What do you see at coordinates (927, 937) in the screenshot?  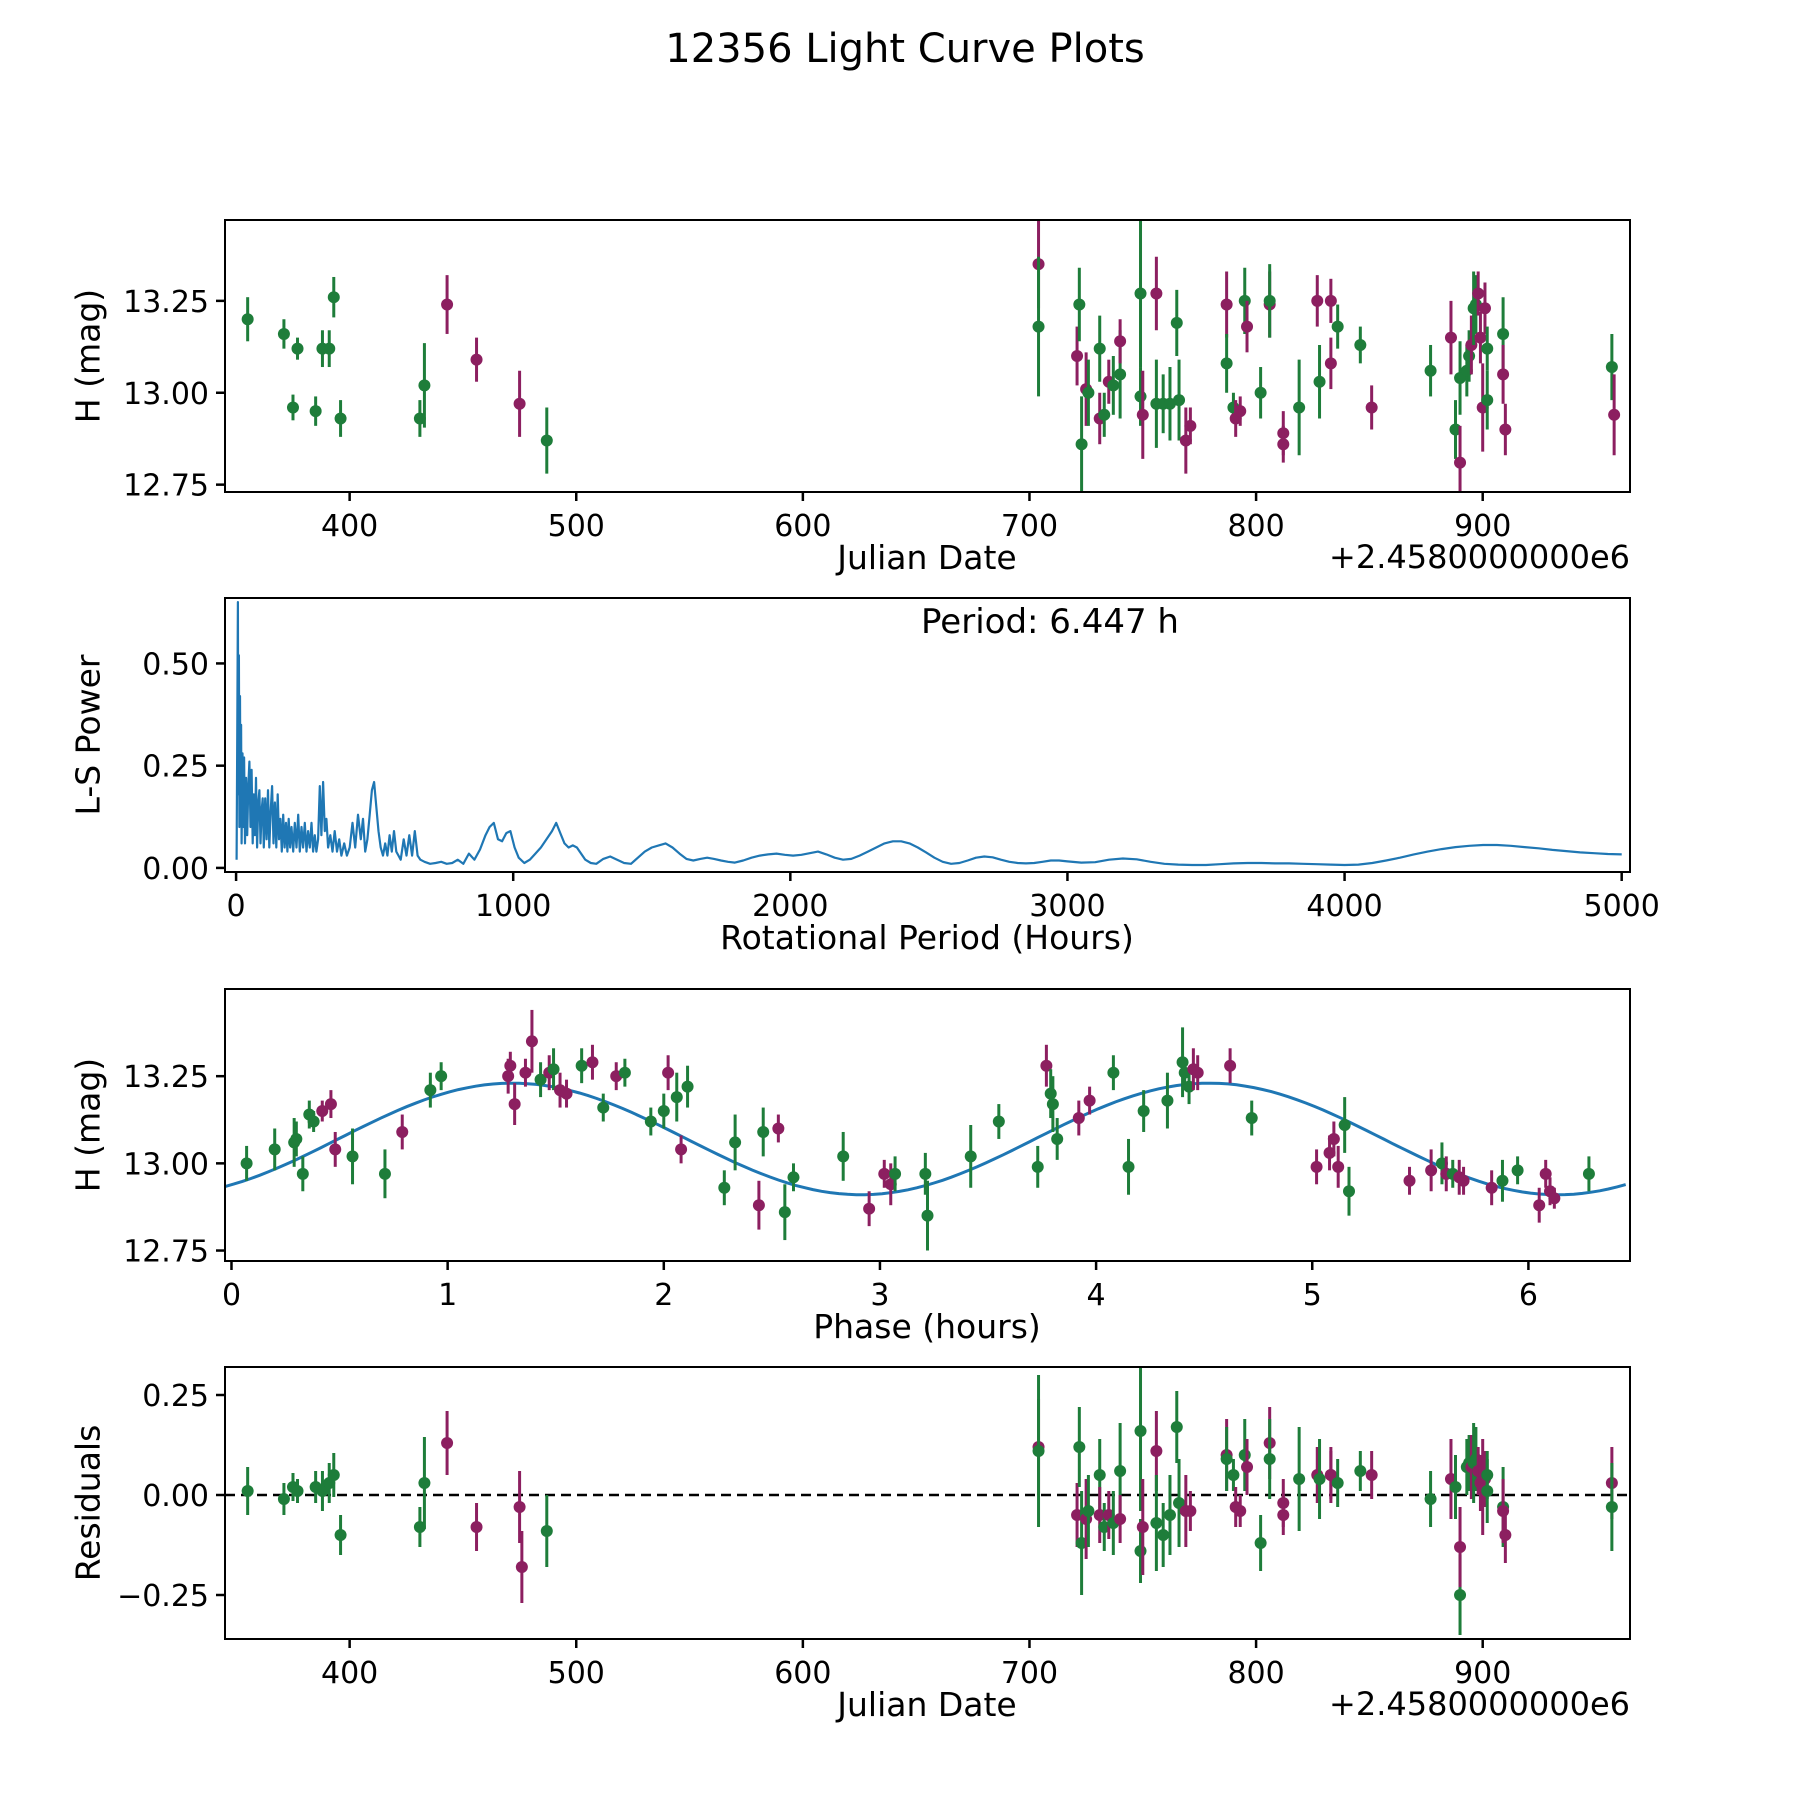 I see `periodogram-xlabel: Rotational Period (Hours)` at bounding box center [927, 937].